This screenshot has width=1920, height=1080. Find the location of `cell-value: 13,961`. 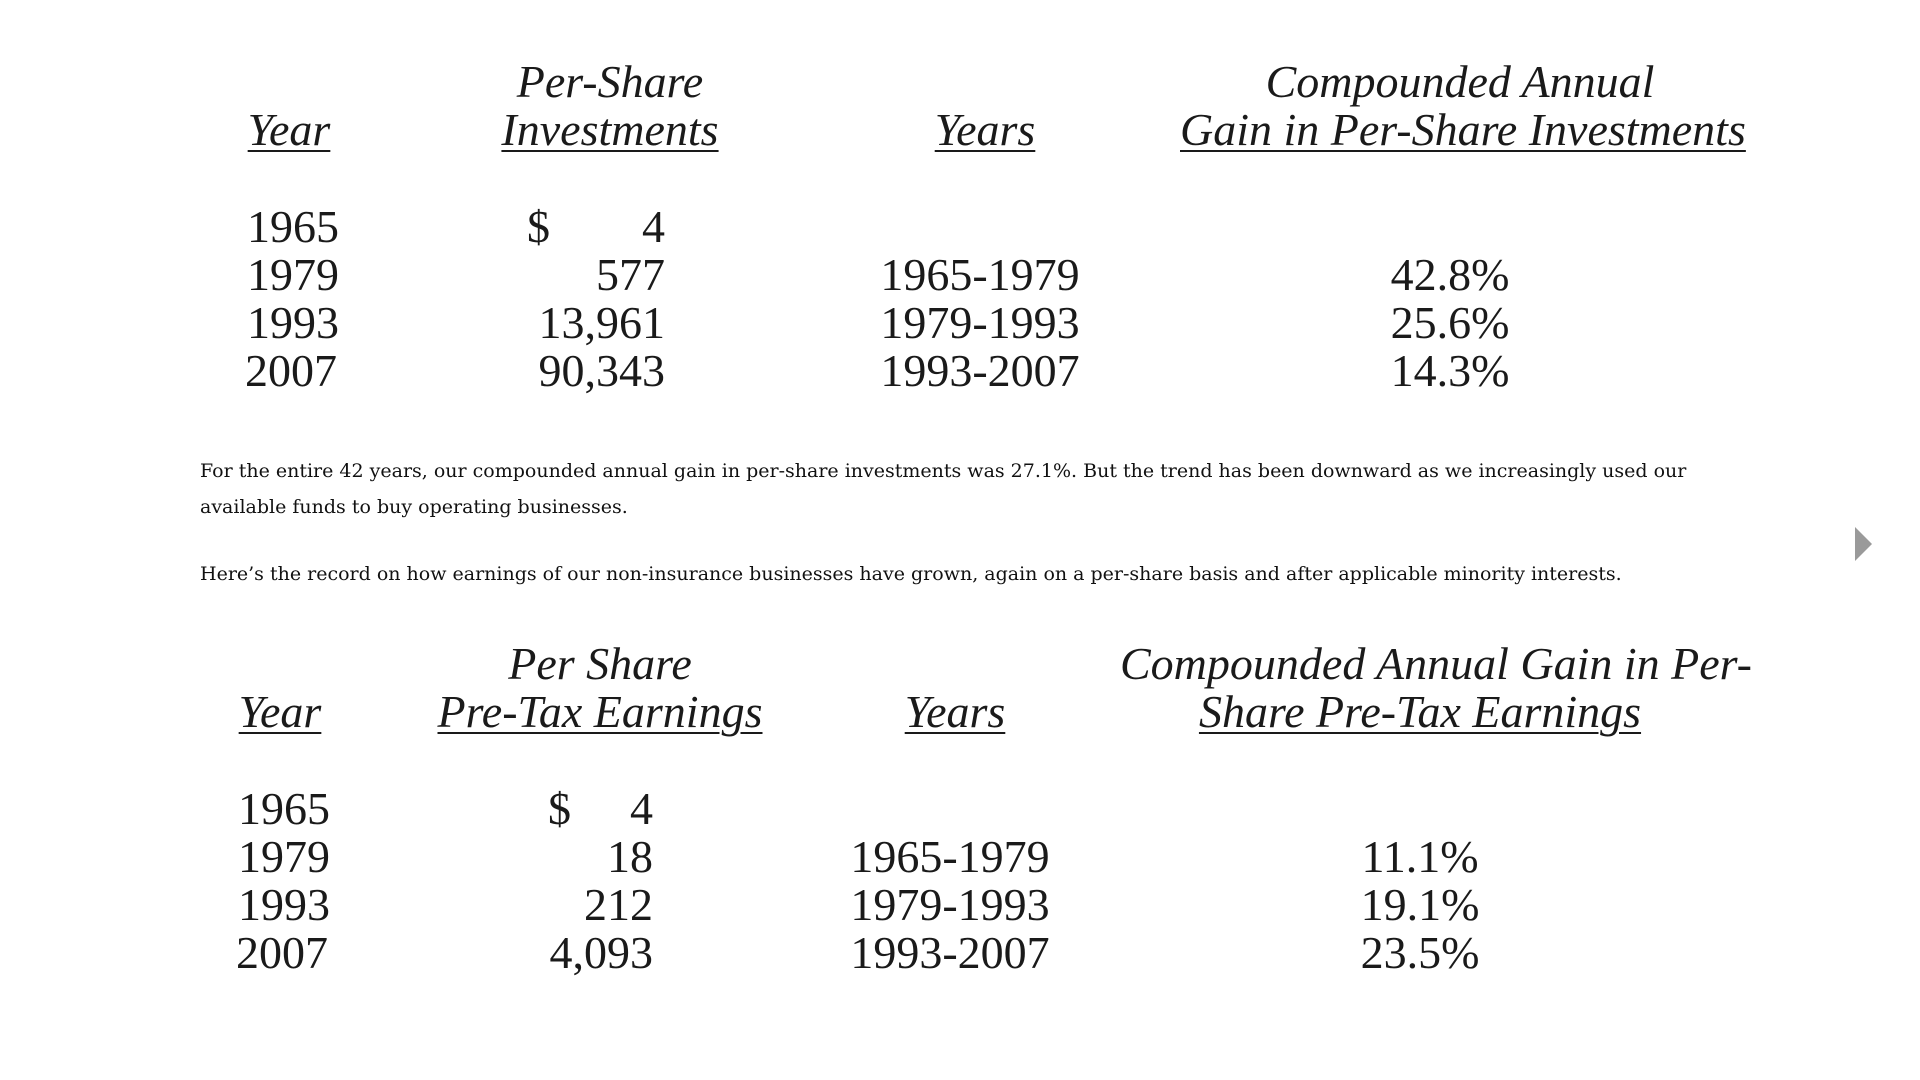

cell-value: 13,961 is located at coordinates (602, 322).